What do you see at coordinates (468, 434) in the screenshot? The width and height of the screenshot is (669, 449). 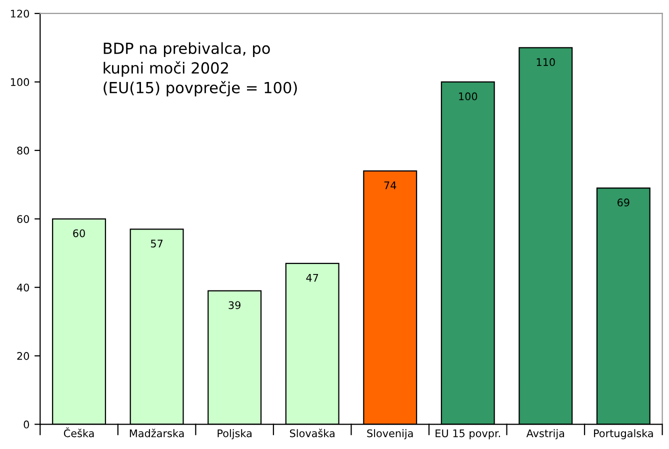 I see `x-tick-label: EU 15 povpr.` at bounding box center [468, 434].